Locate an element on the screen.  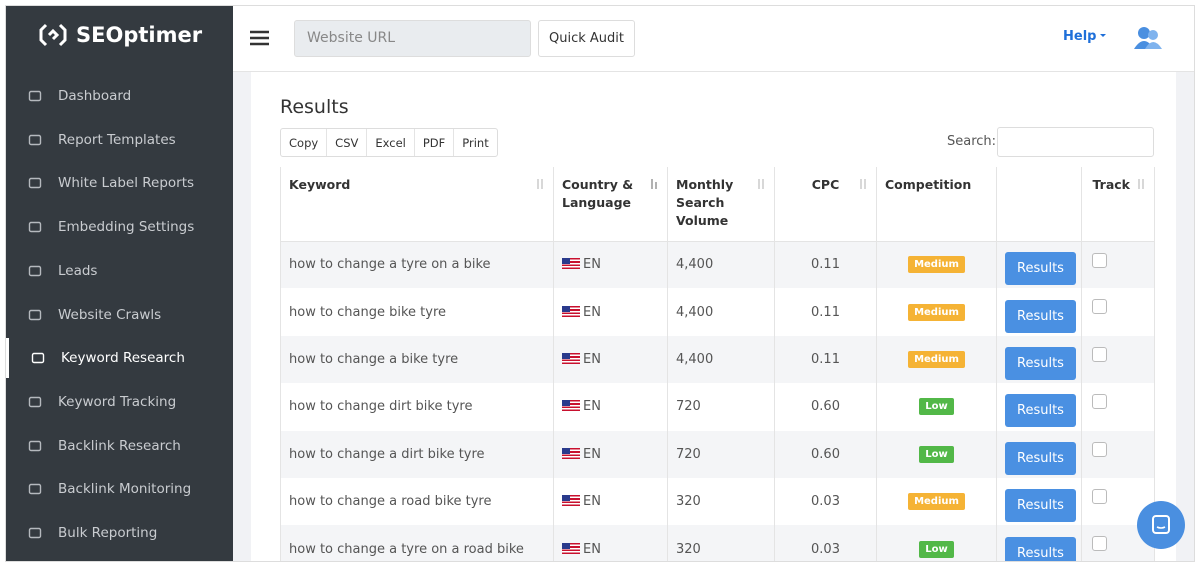
export-button: PDF is located at coordinates (435, 142).